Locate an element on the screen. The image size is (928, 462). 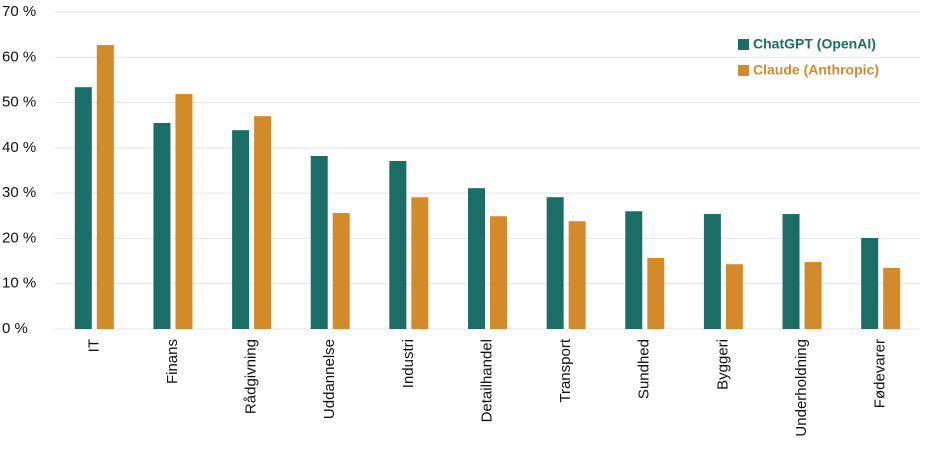
x-tick-label: Underholdning is located at coordinates (801, 388).